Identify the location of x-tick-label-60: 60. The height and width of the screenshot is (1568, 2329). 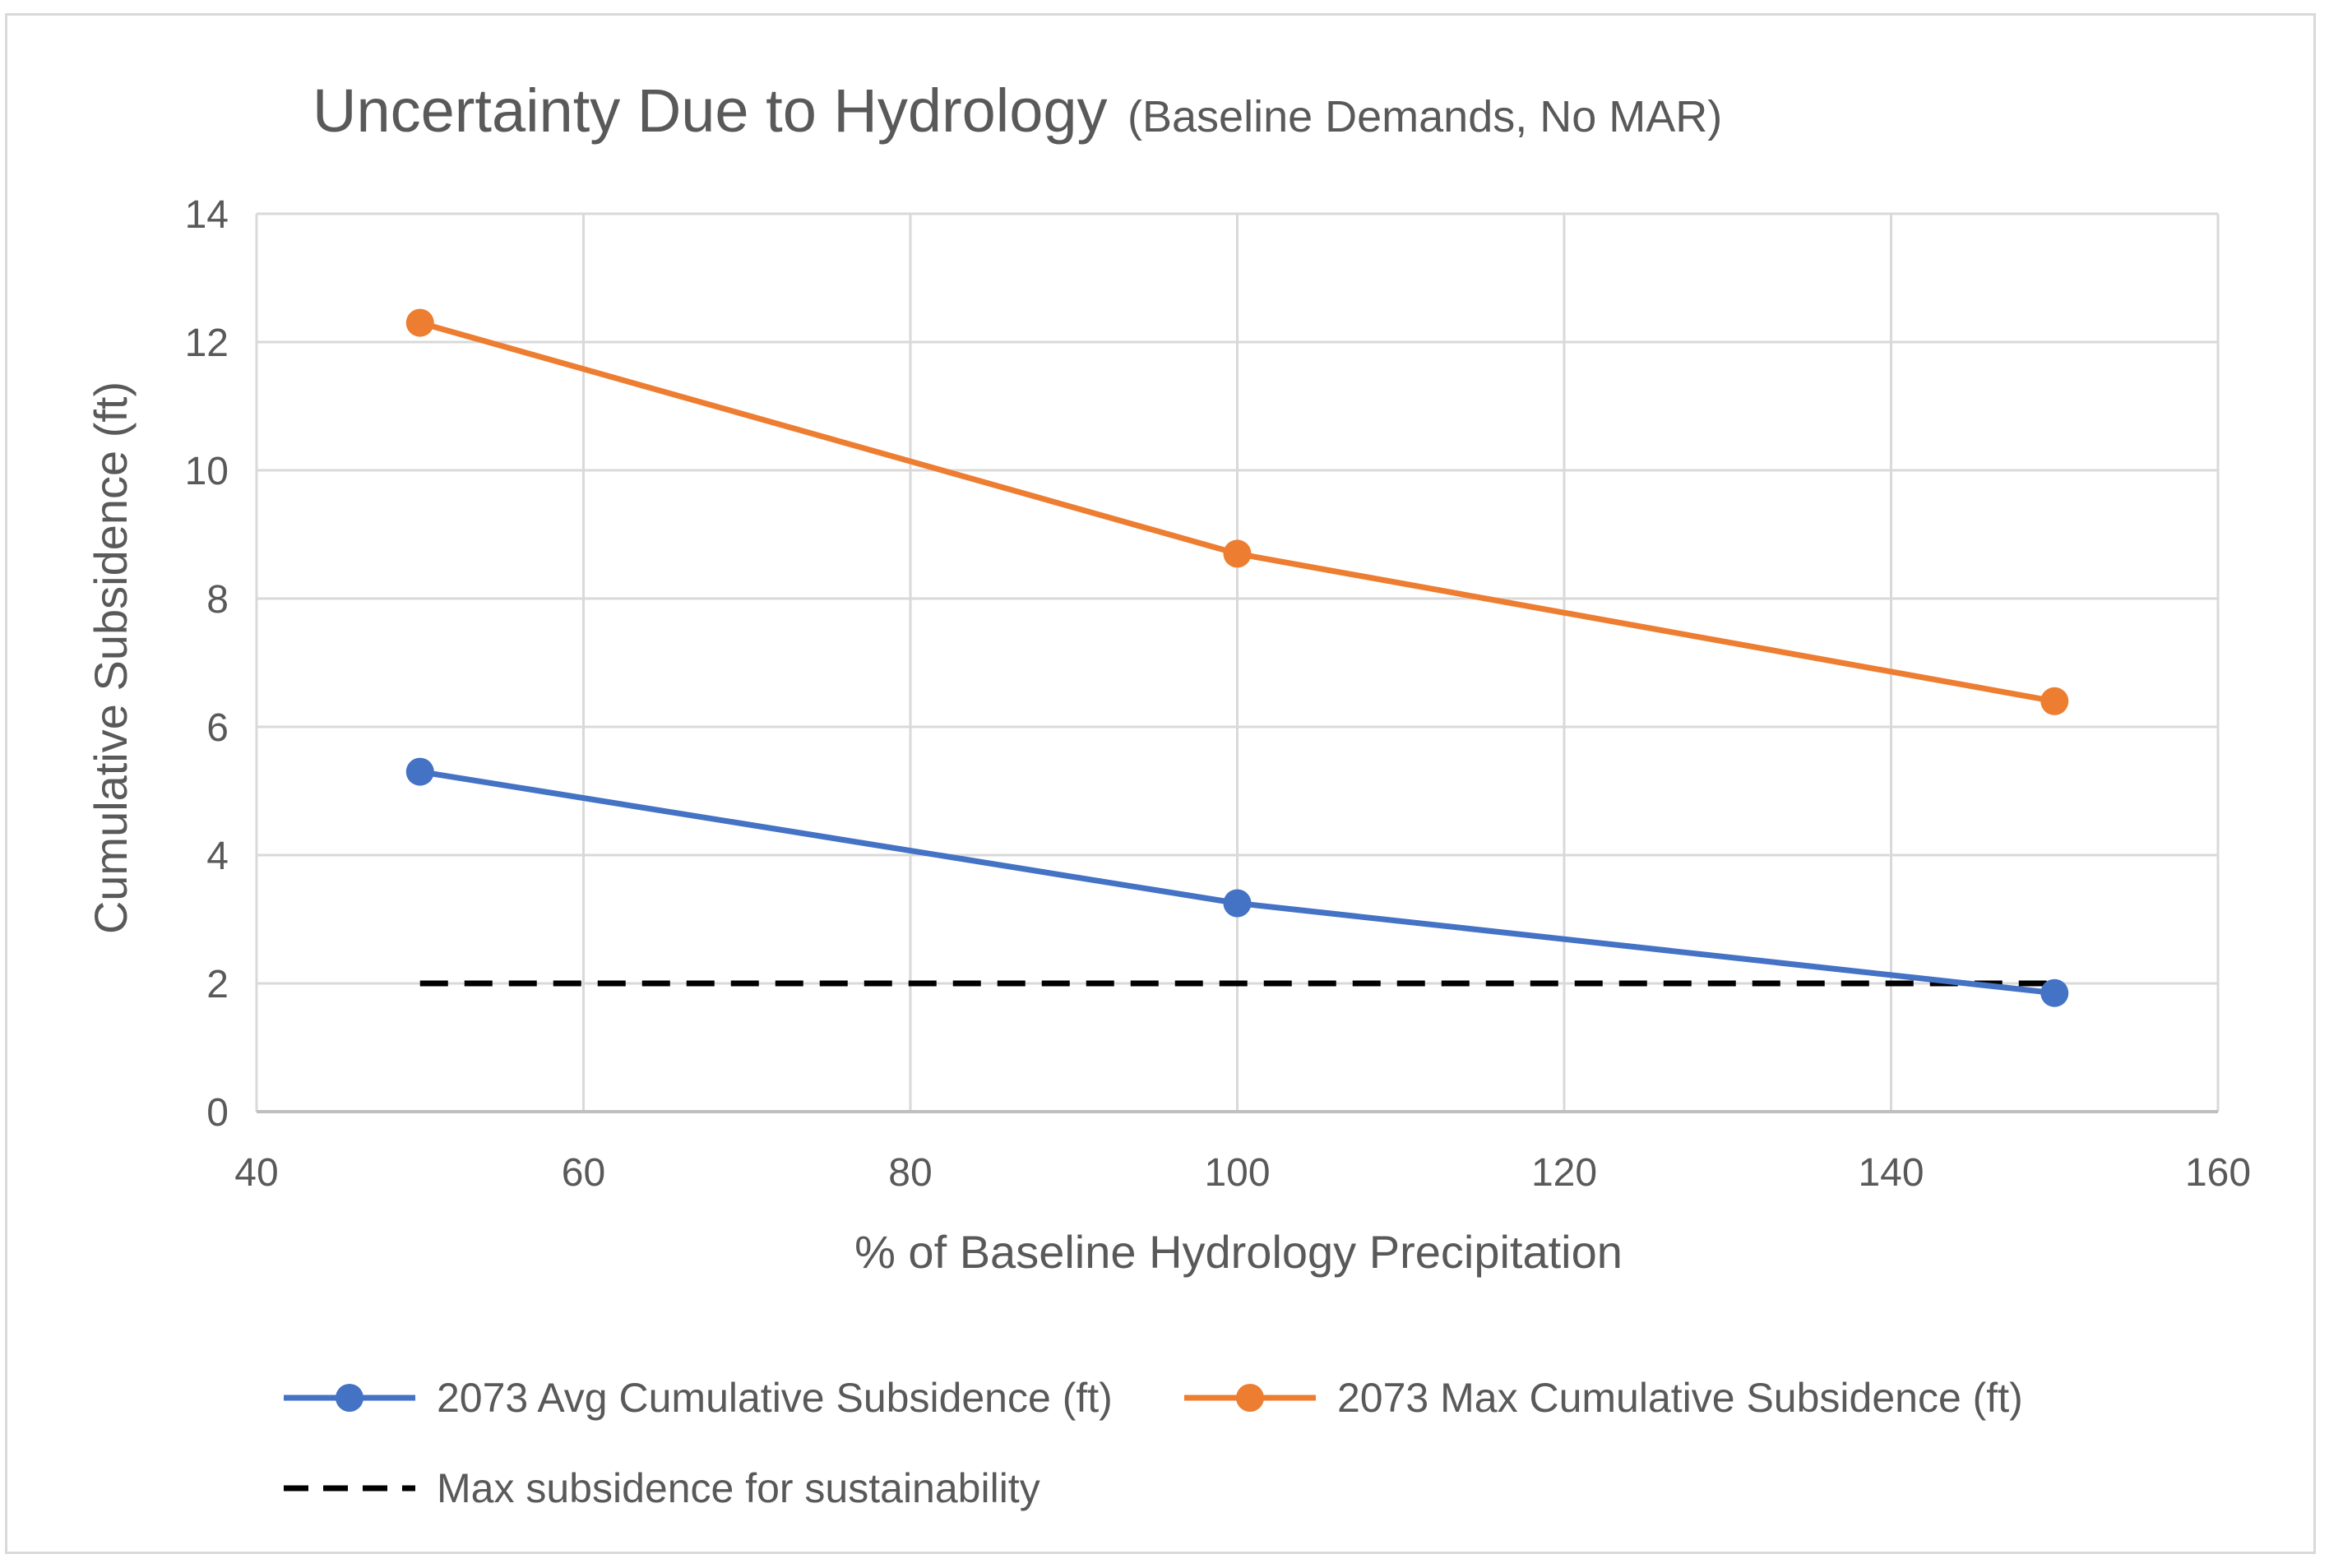
(583, 1173).